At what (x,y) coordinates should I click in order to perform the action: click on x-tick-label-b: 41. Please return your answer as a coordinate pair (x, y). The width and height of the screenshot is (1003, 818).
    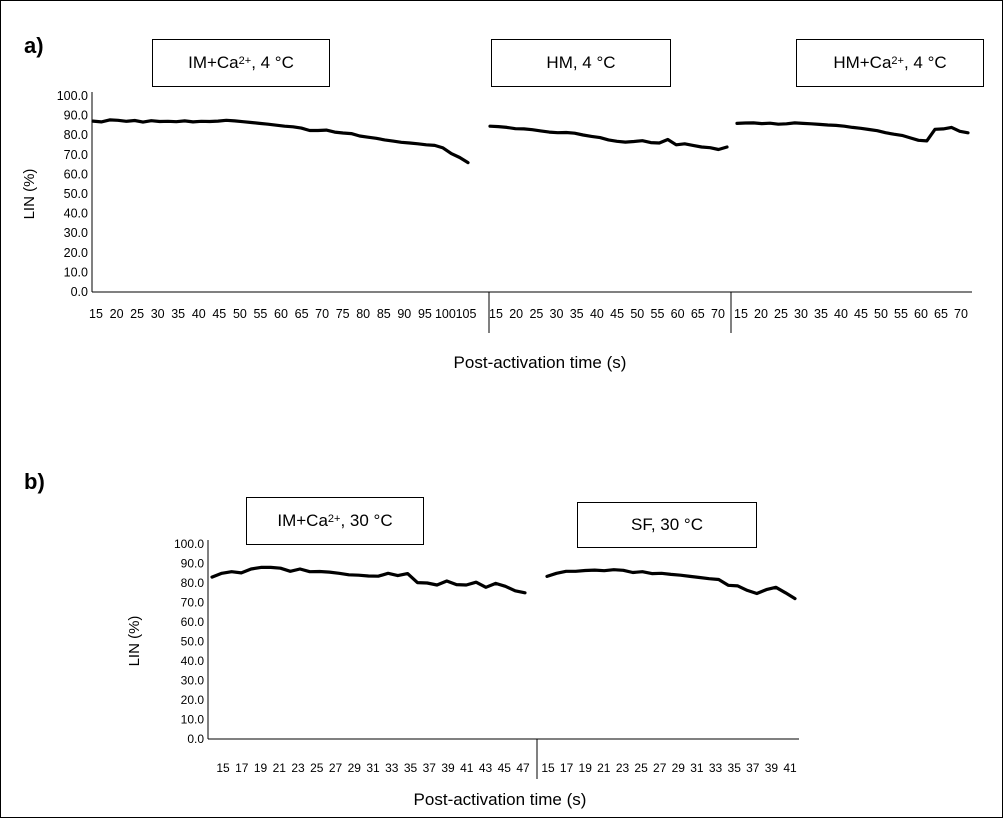
    Looking at the image, I should click on (790, 768).